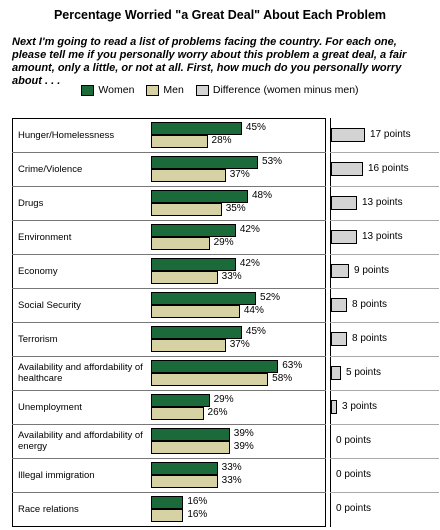  Describe the element at coordinates (165, 90) in the screenshot. I see `legend-item: Men` at that location.